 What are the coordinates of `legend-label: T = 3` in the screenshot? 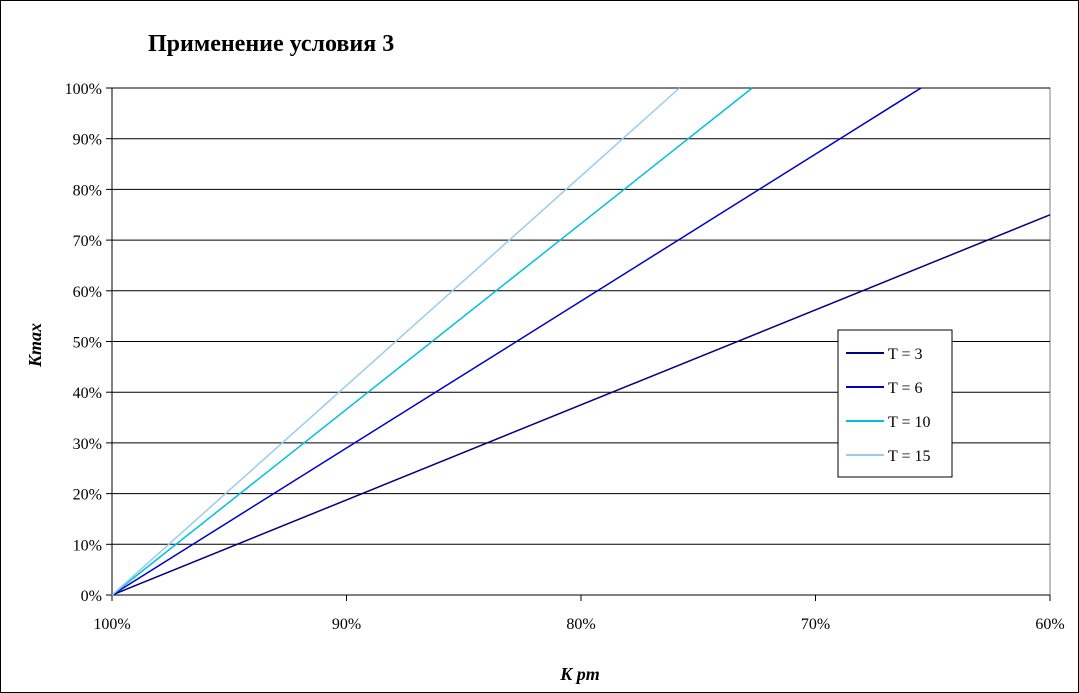 It's located at (905, 354).